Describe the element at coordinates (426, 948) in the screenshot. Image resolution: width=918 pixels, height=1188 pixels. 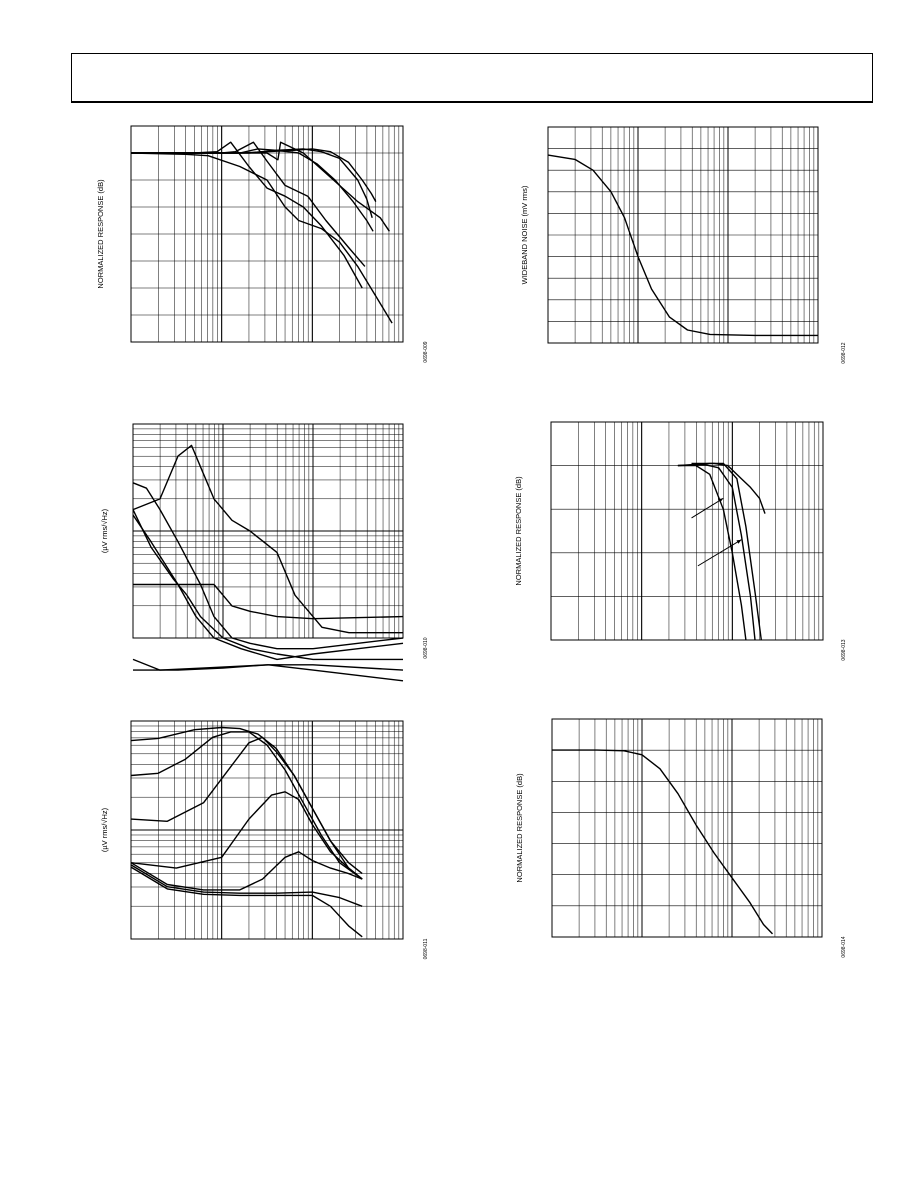
I see `figure-code: 0698-011` at that location.